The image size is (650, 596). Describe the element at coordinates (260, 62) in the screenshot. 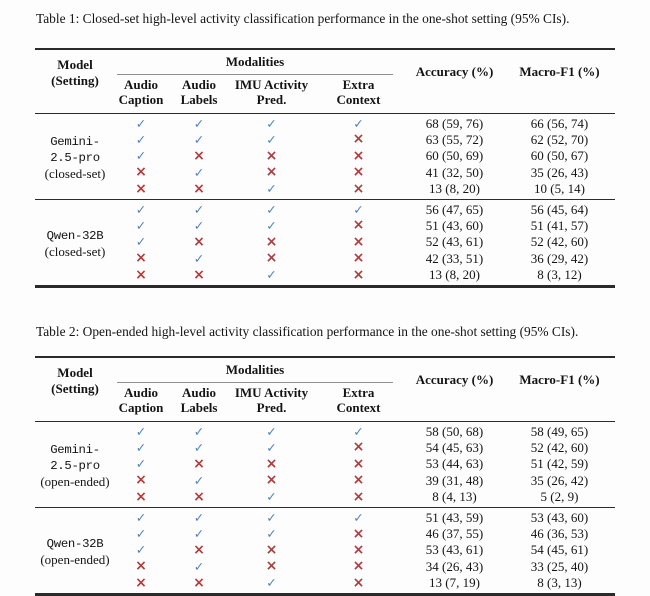

I see `col-header-modalities: Modalities` at that location.